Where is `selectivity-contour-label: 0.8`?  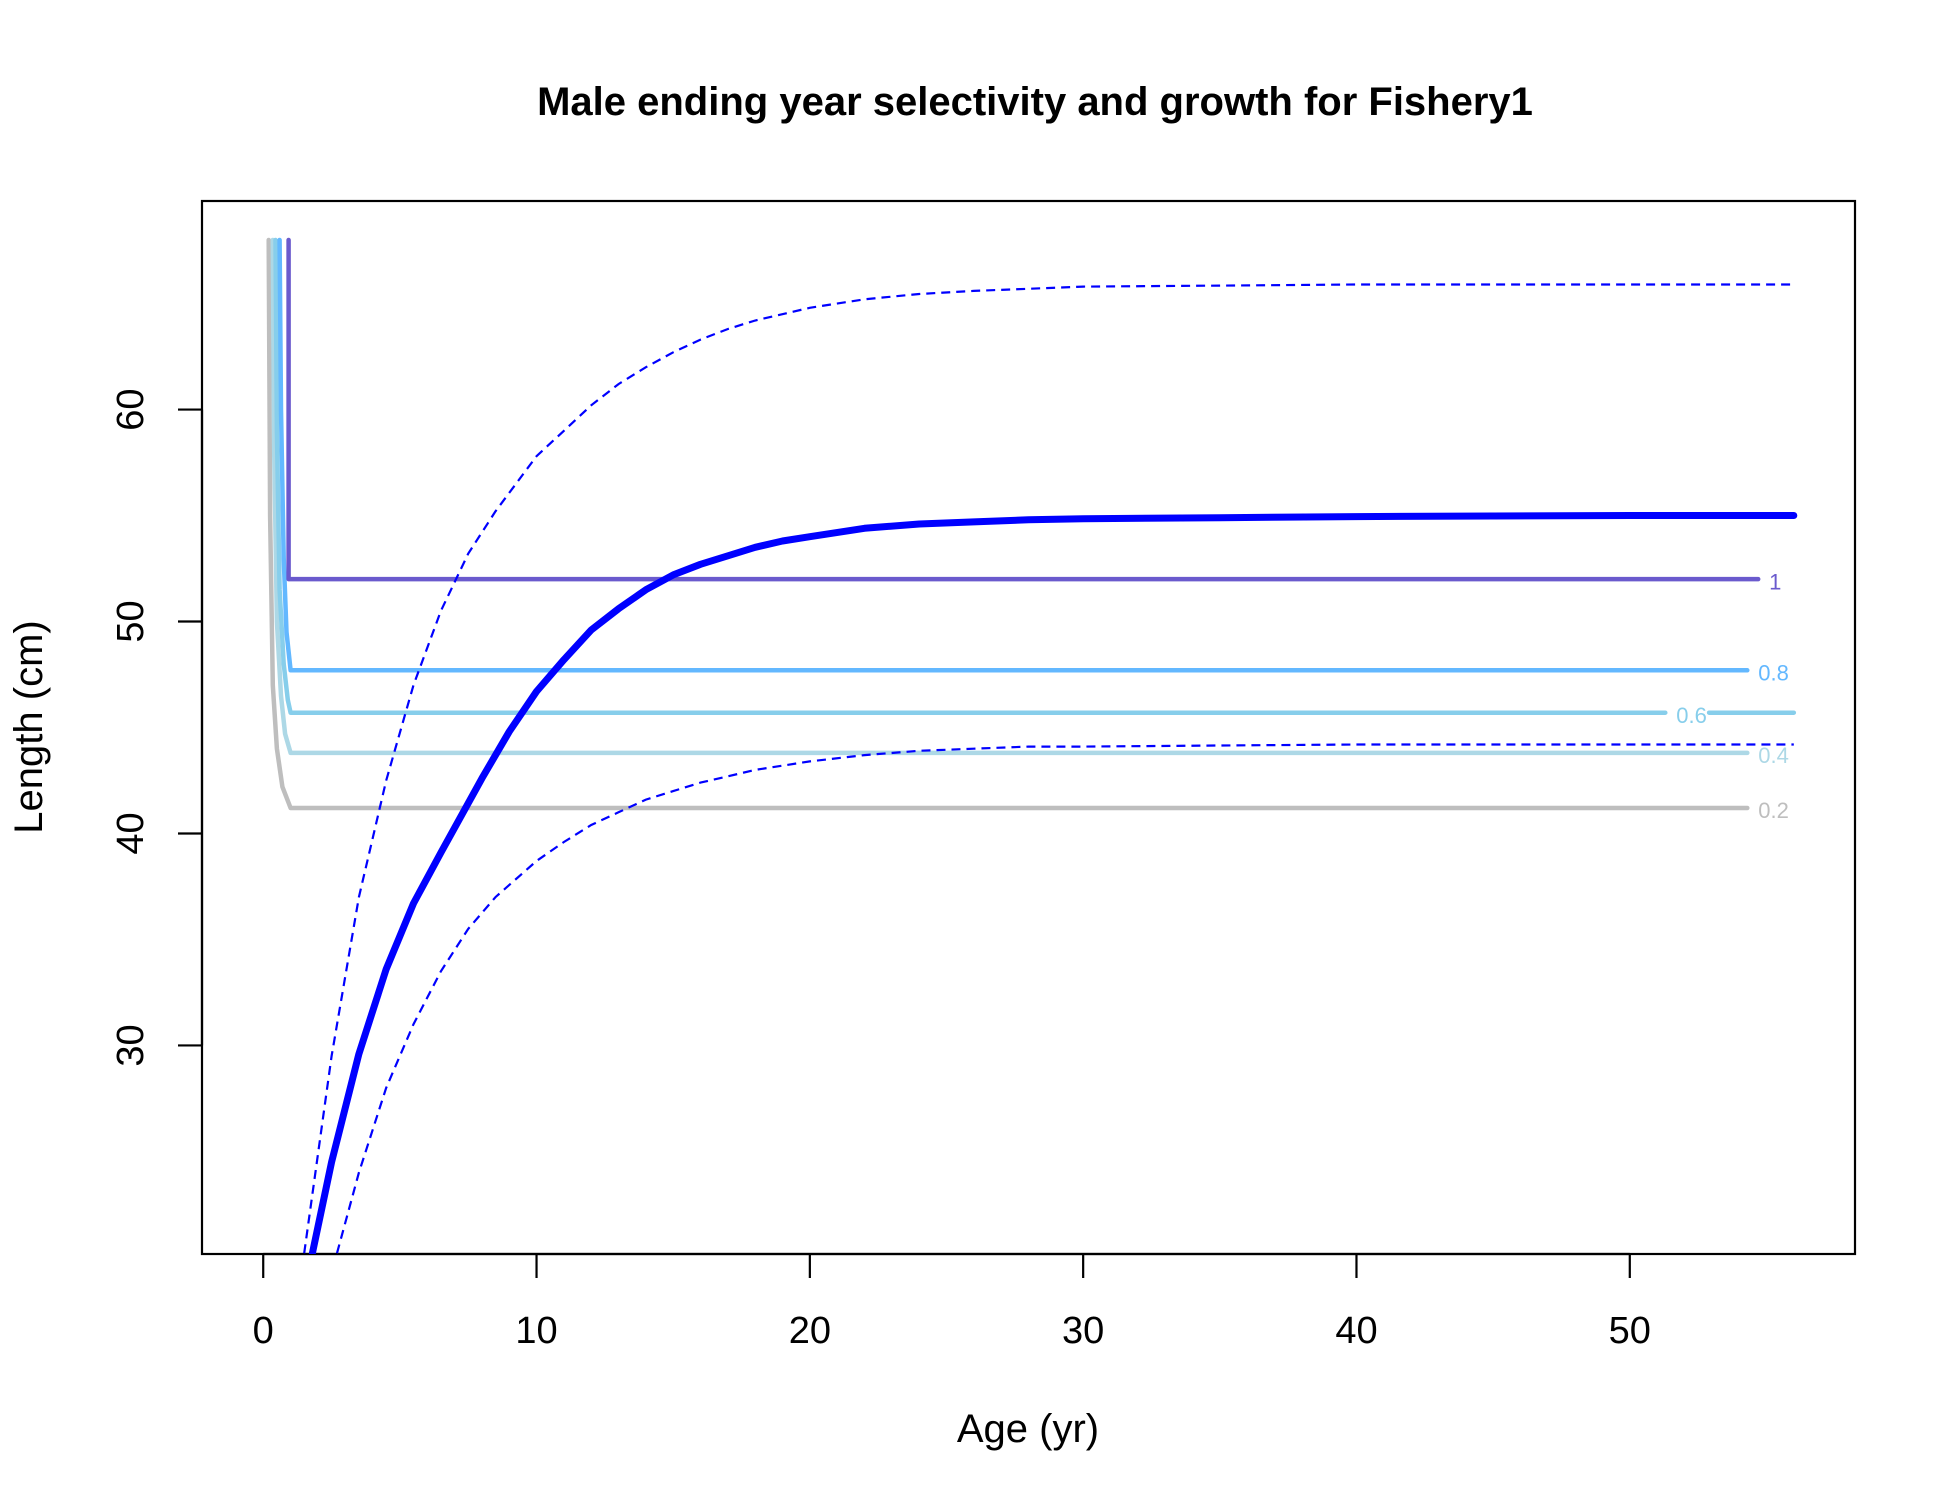
selectivity-contour-label: 0.8 is located at coordinates (1773, 672).